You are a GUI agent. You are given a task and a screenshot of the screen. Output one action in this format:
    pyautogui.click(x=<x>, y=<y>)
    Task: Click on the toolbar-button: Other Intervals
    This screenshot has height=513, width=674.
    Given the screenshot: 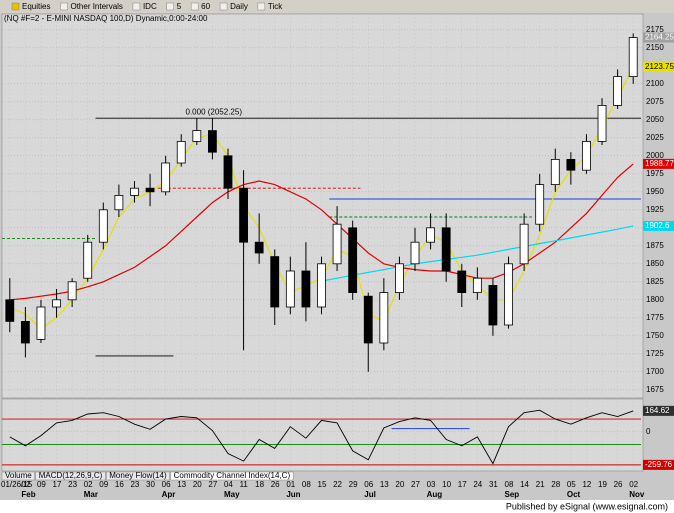 What is the action you would take?
    pyautogui.click(x=96, y=6)
    